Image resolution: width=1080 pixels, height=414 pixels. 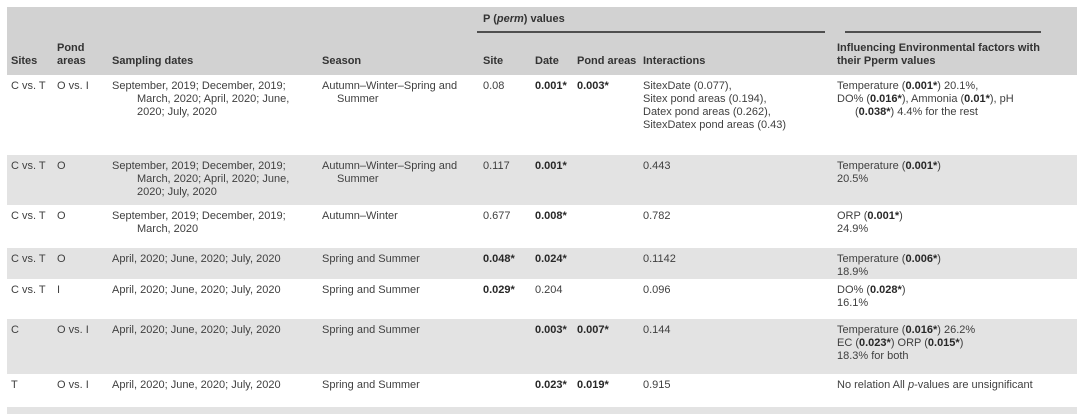 What do you see at coordinates (499, 259) in the screenshot?
I see `cell-pperm-site: 0.048*` at bounding box center [499, 259].